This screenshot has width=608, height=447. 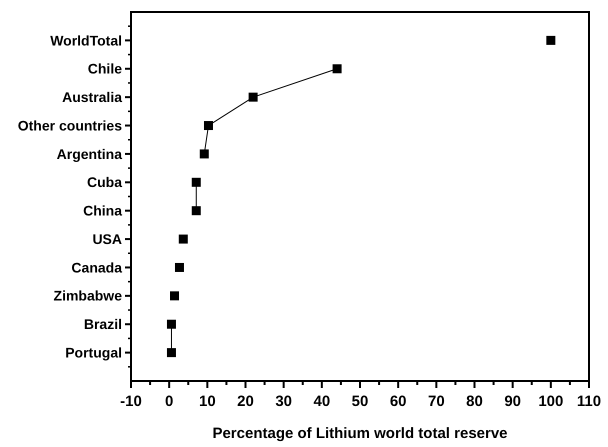 I want to click on x-tick-label: 10, so click(x=207, y=401).